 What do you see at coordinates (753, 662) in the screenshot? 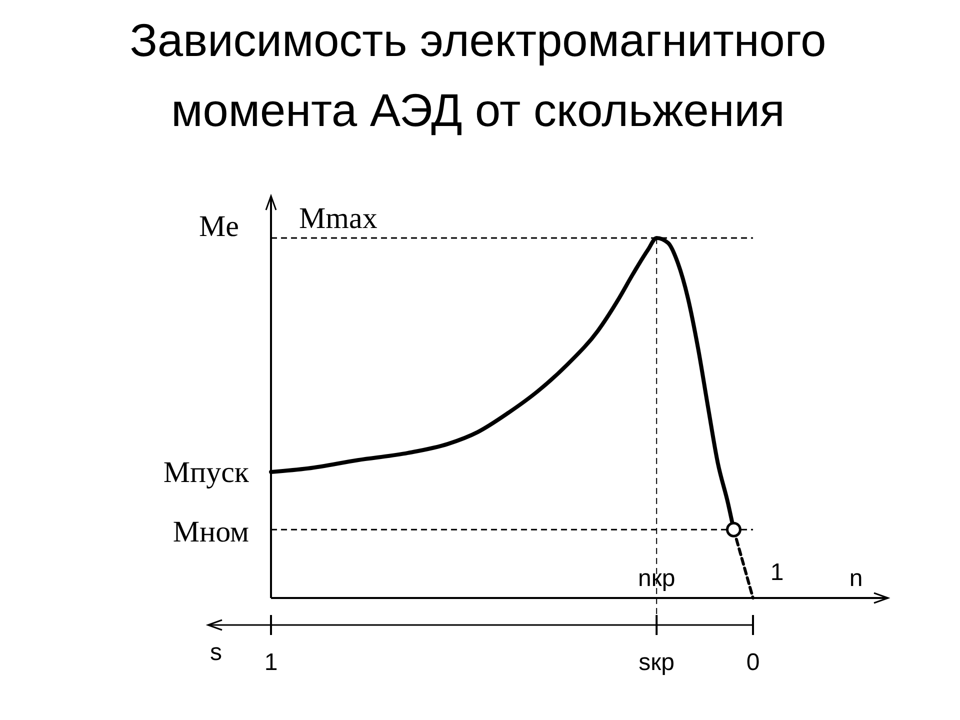
I see `x-tick-label: 0` at bounding box center [753, 662].